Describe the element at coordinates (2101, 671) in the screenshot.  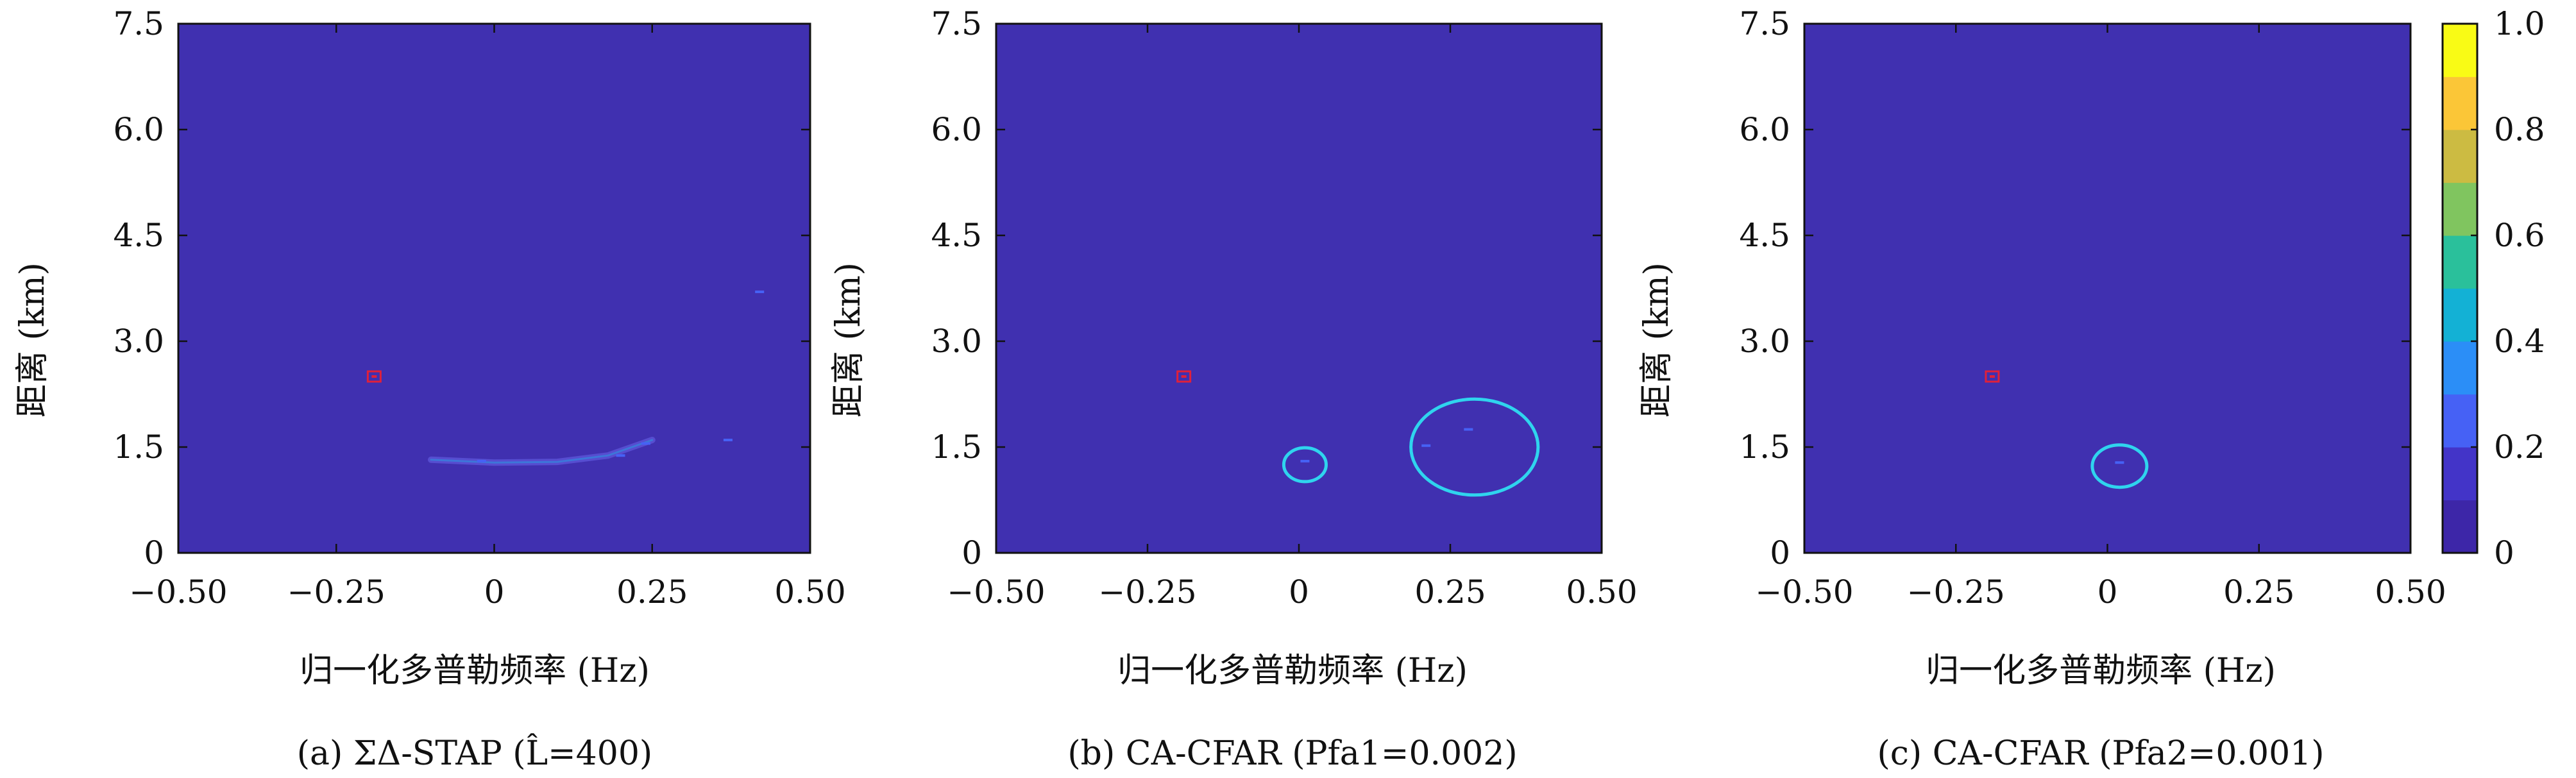
I see `xlabel-c: 归一化多普勒频率 (Hz)` at that location.